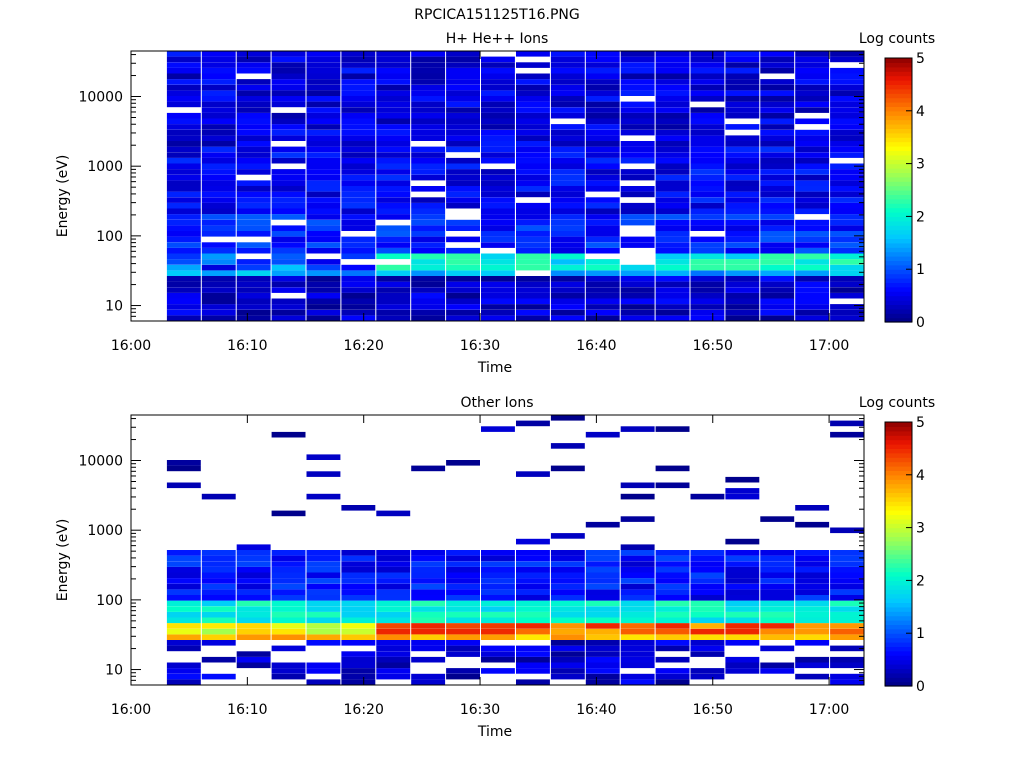 This screenshot has height=768, width=1024. I want to click on panel-title: Other Ions, so click(496, 403).